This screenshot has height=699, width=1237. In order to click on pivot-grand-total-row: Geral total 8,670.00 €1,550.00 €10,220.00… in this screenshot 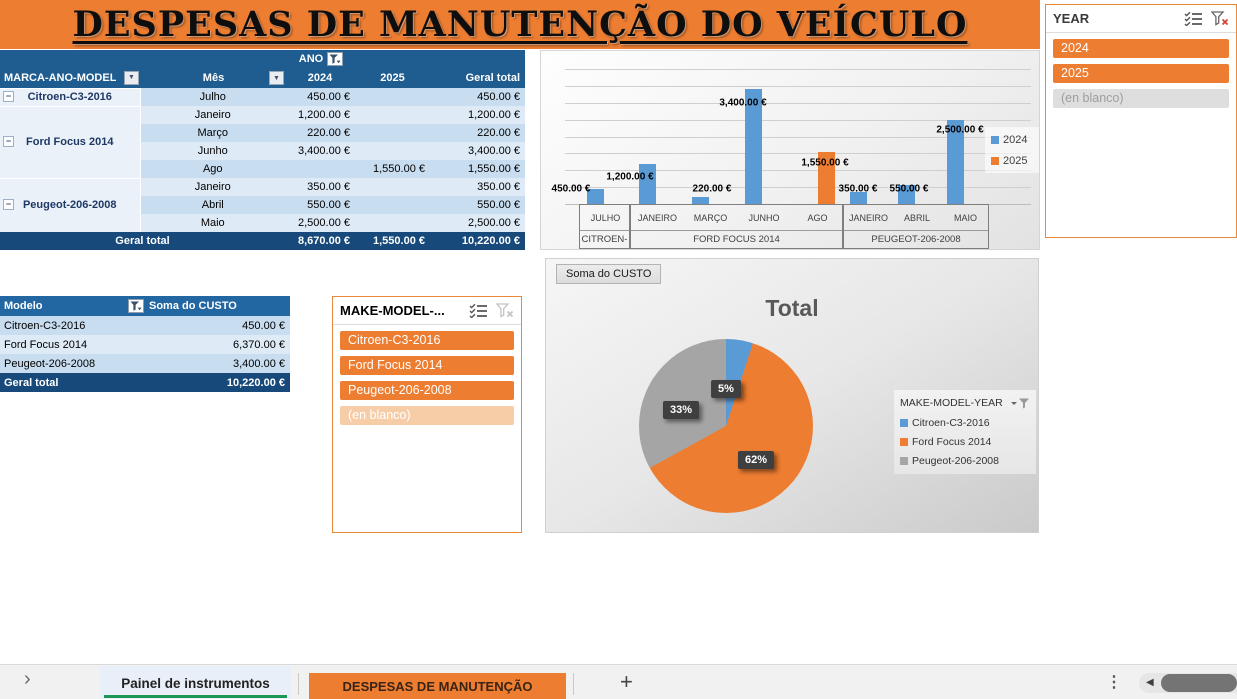, I will do `click(262, 241)`.